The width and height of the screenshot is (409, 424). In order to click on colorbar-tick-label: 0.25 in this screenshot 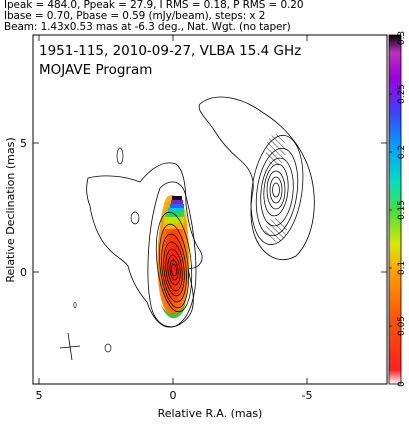, I will do `click(402, 94)`.